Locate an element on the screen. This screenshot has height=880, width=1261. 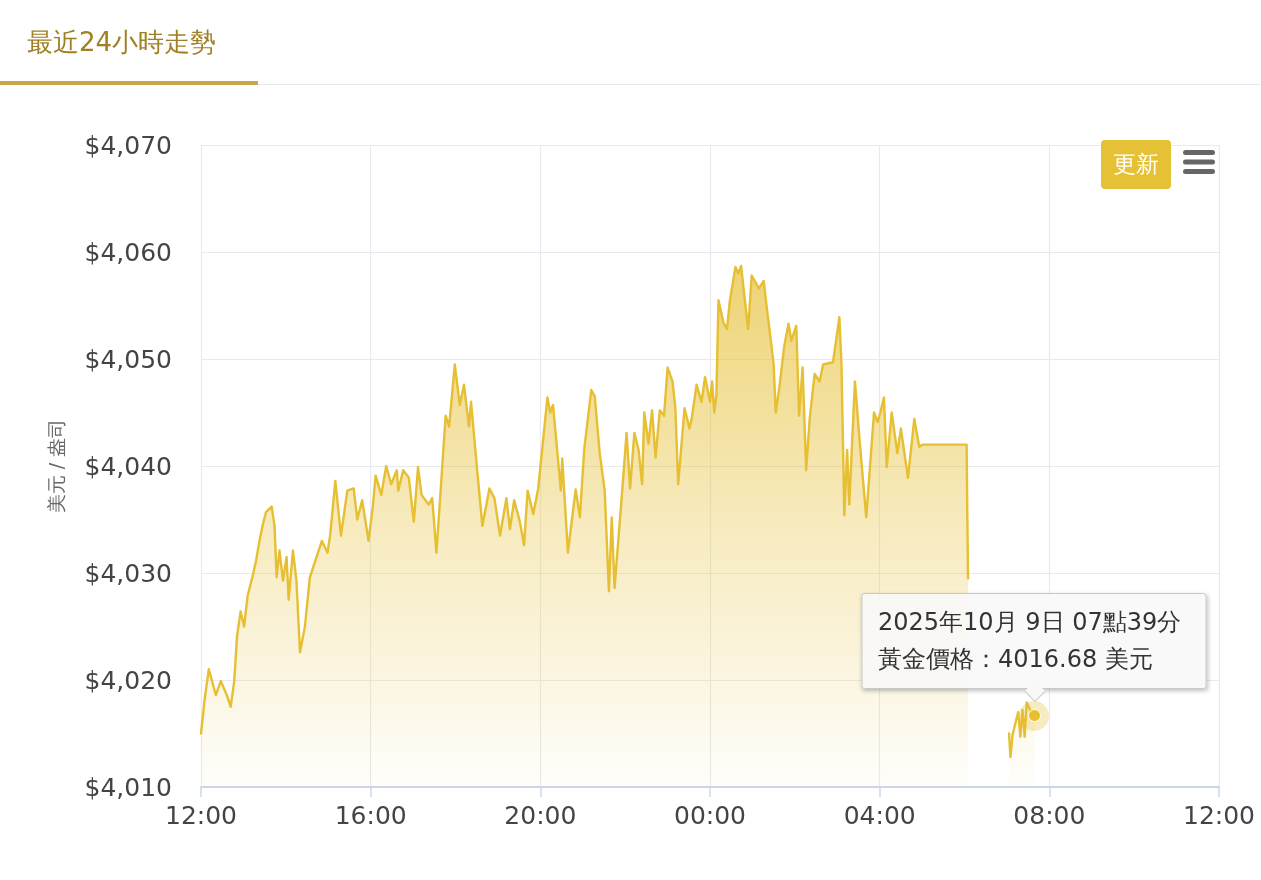
chart-title: 最近24小時走勢 is located at coordinates (122, 42).